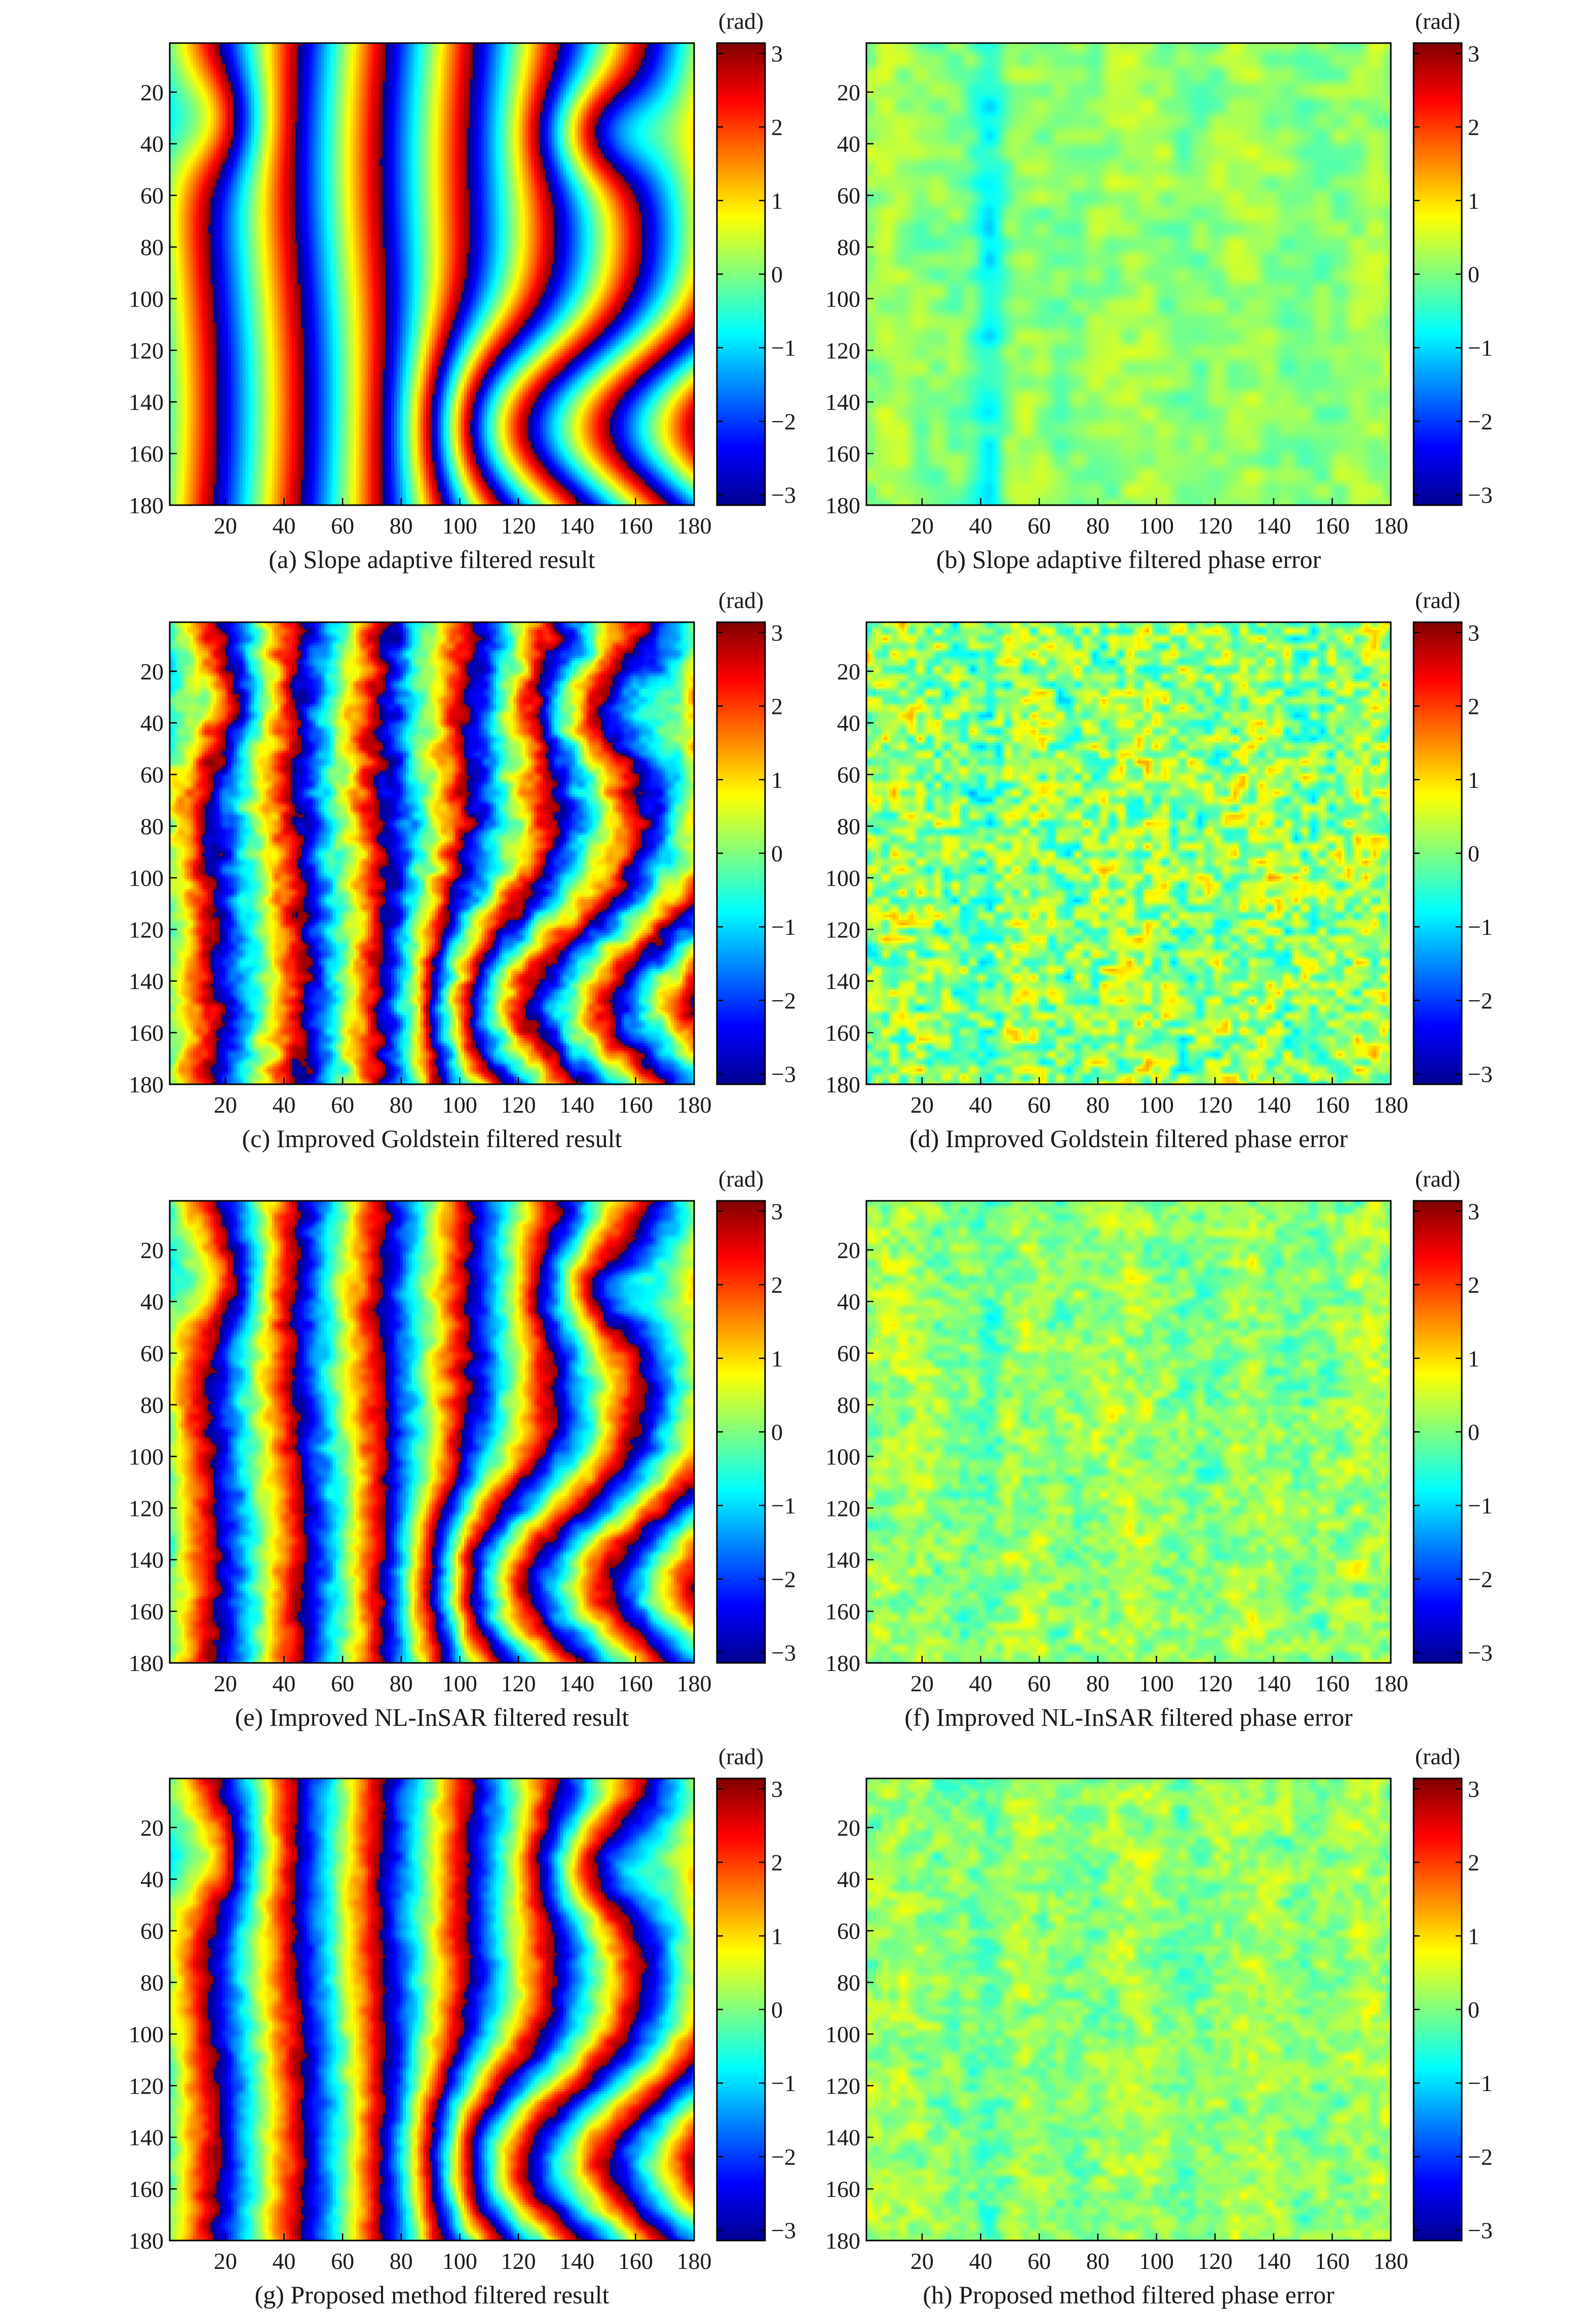 This screenshot has width=1596, height=2314. What do you see at coordinates (1128, 274) in the screenshot?
I see `heatmap-image-b` at bounding box center [1128, 274].